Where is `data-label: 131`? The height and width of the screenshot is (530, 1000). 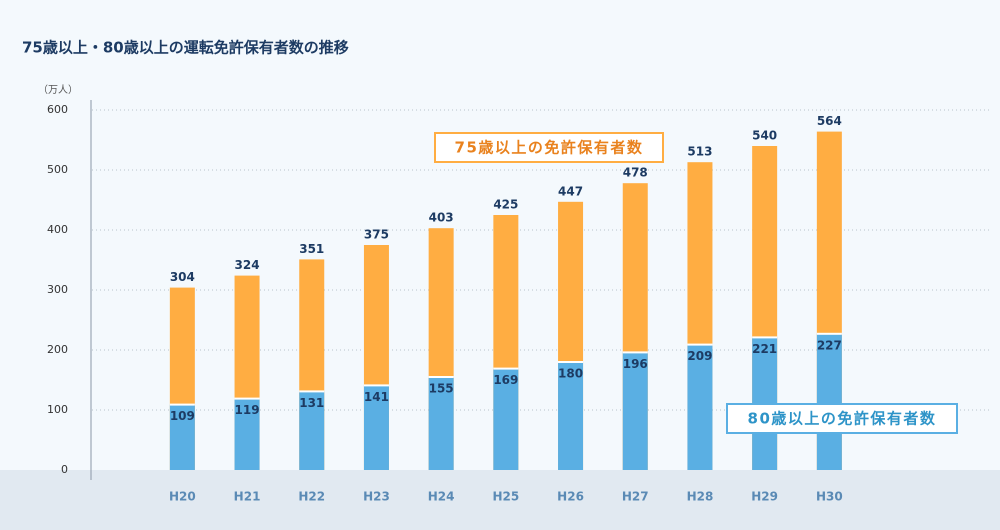
data-label: 131 is located at coordinates (311, 403).